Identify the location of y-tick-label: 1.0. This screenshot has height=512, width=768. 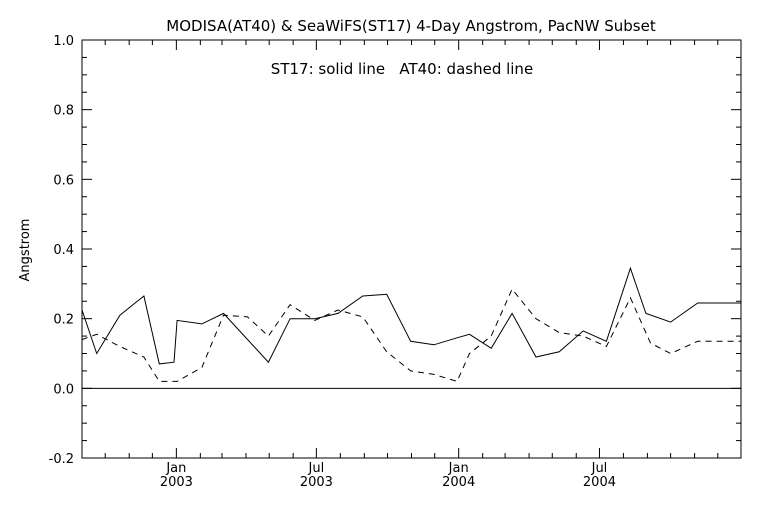
(63, 41).